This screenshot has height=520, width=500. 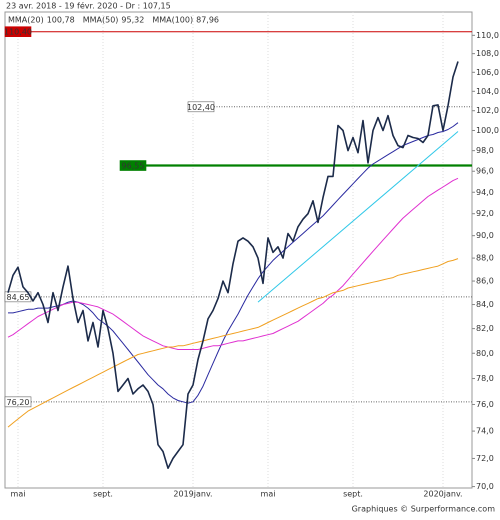 I want to click on level-label: 76,20, so click(x=18, y=402).